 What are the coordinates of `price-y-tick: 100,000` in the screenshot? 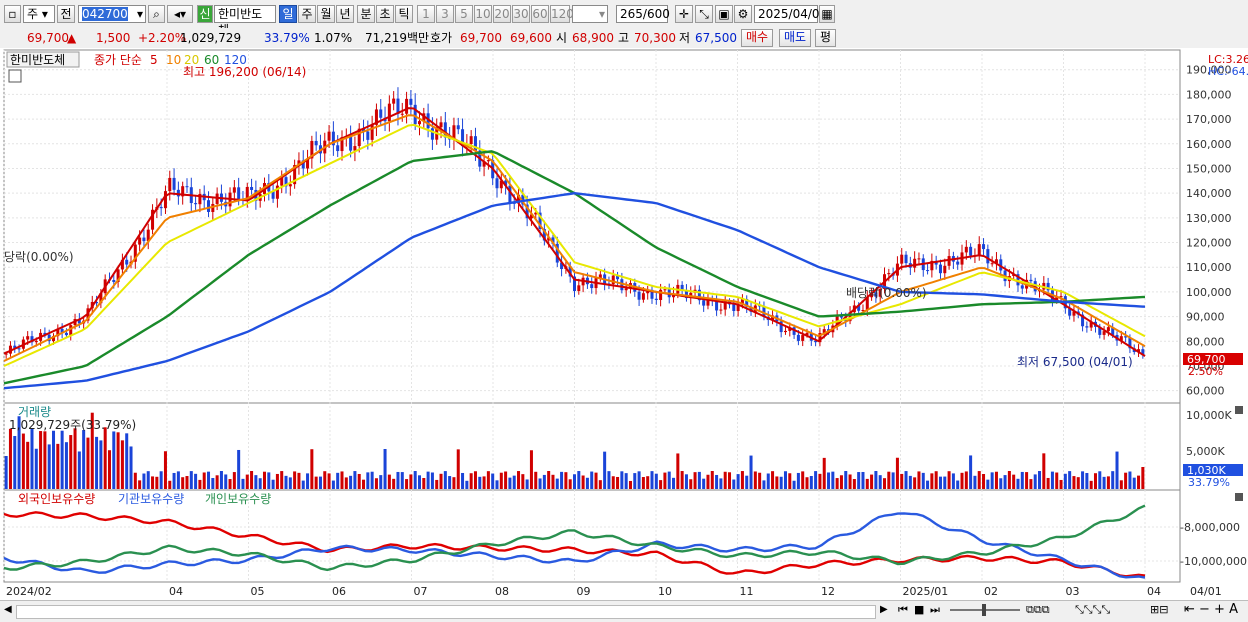 It's located at (1209, 292).